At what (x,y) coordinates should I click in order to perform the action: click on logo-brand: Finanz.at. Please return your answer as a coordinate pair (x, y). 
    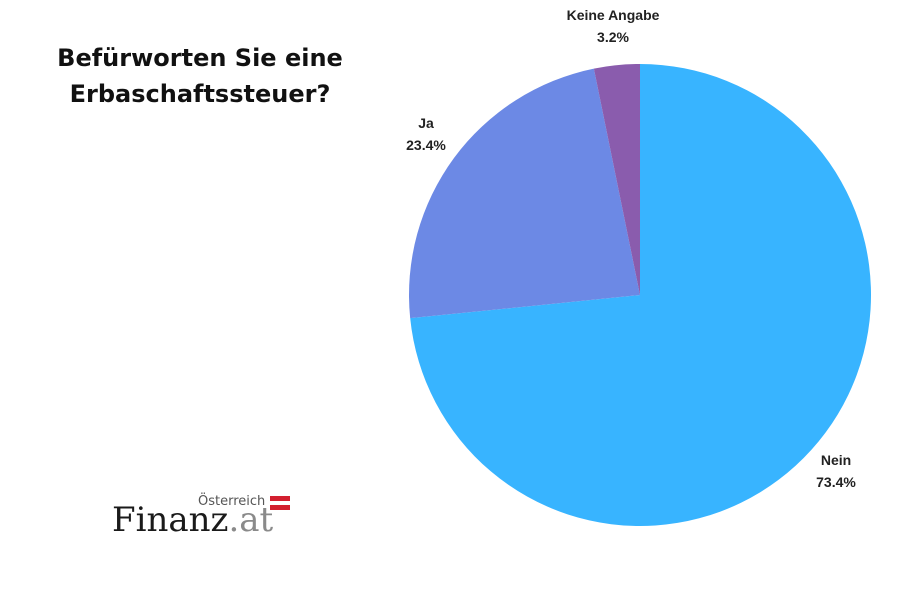
    Looking at the image, I should click on (192, 520).